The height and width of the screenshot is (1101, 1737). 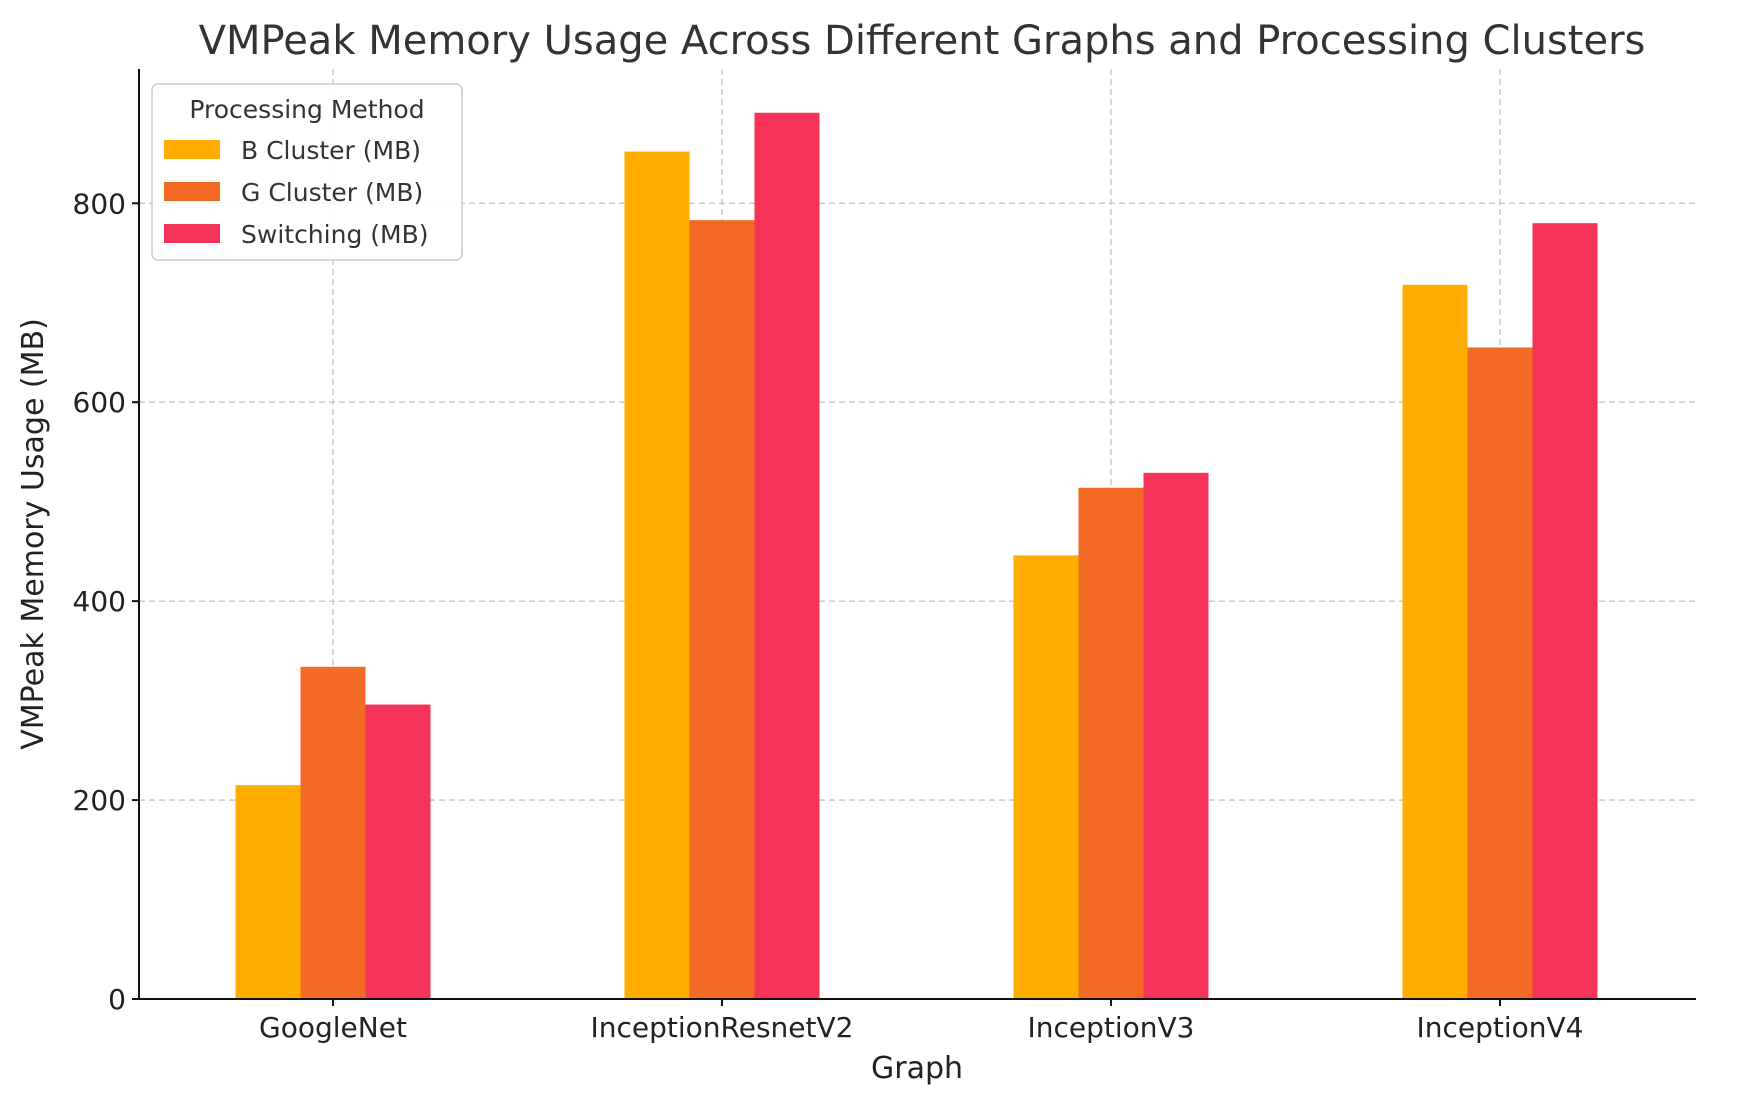 I want to click on legend-label-switching-mb: Switching (MB), so click(x=335, y=234).